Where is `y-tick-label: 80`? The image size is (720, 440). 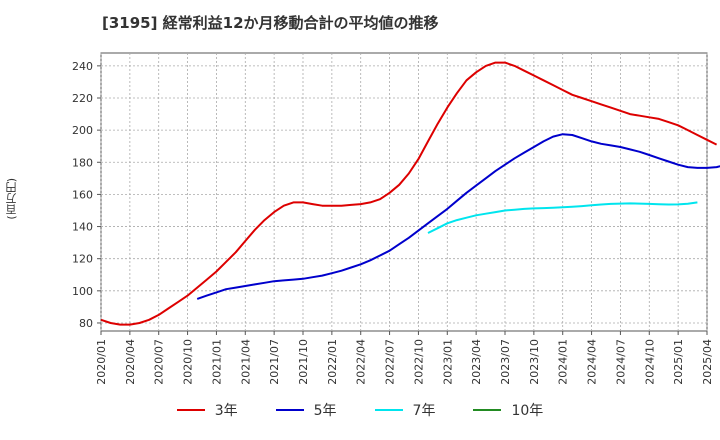 y-tick-label: 80 is located at coordinates (86, 323).